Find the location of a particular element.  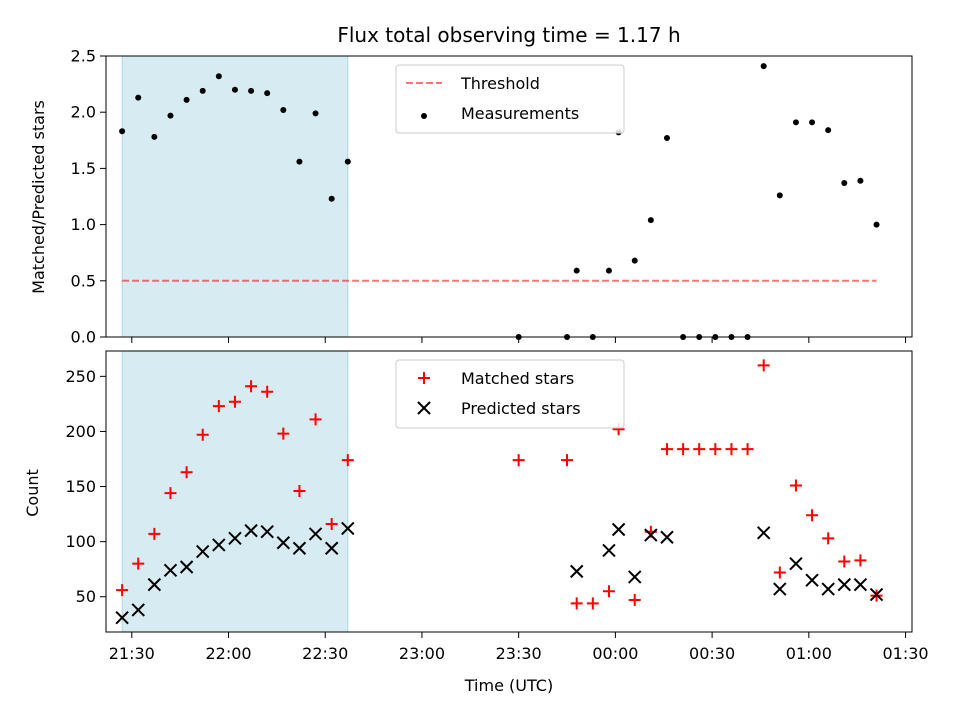

top-y-tick-label: 2.5 is located at coordinates (83, 56).